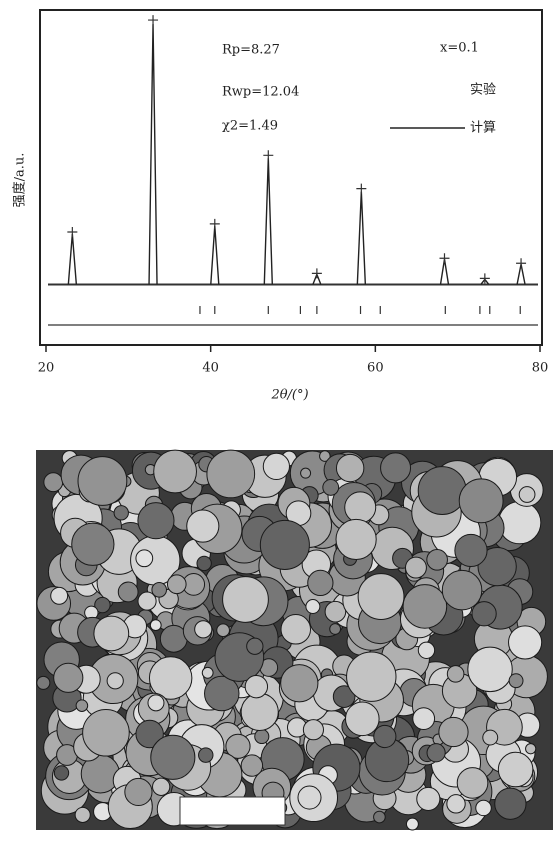  Describe the element at coordinates (251, 50) in the screenshot. I see `annotation: Rp=8.27` at that location.